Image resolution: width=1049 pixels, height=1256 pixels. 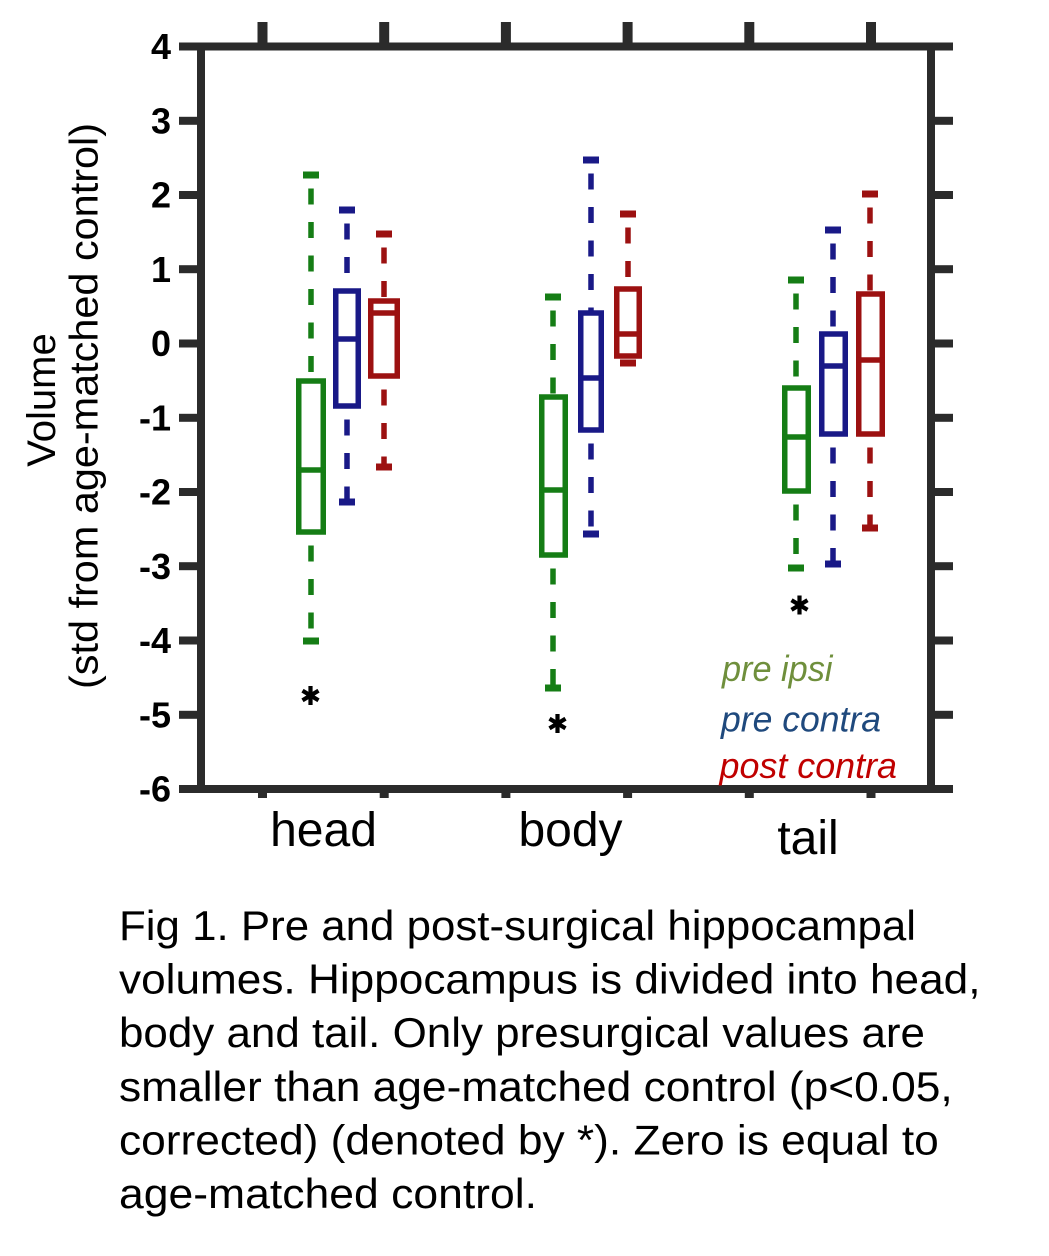 I want to click on svg-text: -3, so click(x=155, y=566).